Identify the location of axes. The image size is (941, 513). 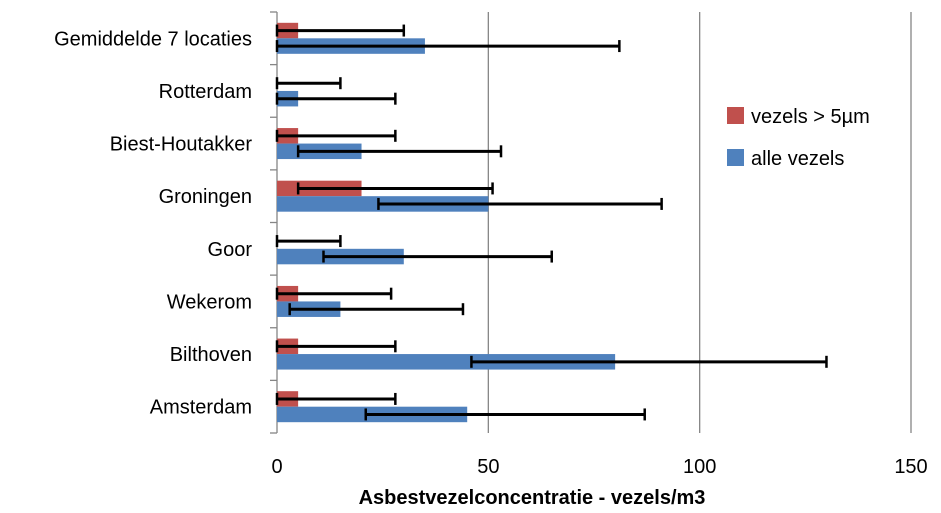
(274, 222).